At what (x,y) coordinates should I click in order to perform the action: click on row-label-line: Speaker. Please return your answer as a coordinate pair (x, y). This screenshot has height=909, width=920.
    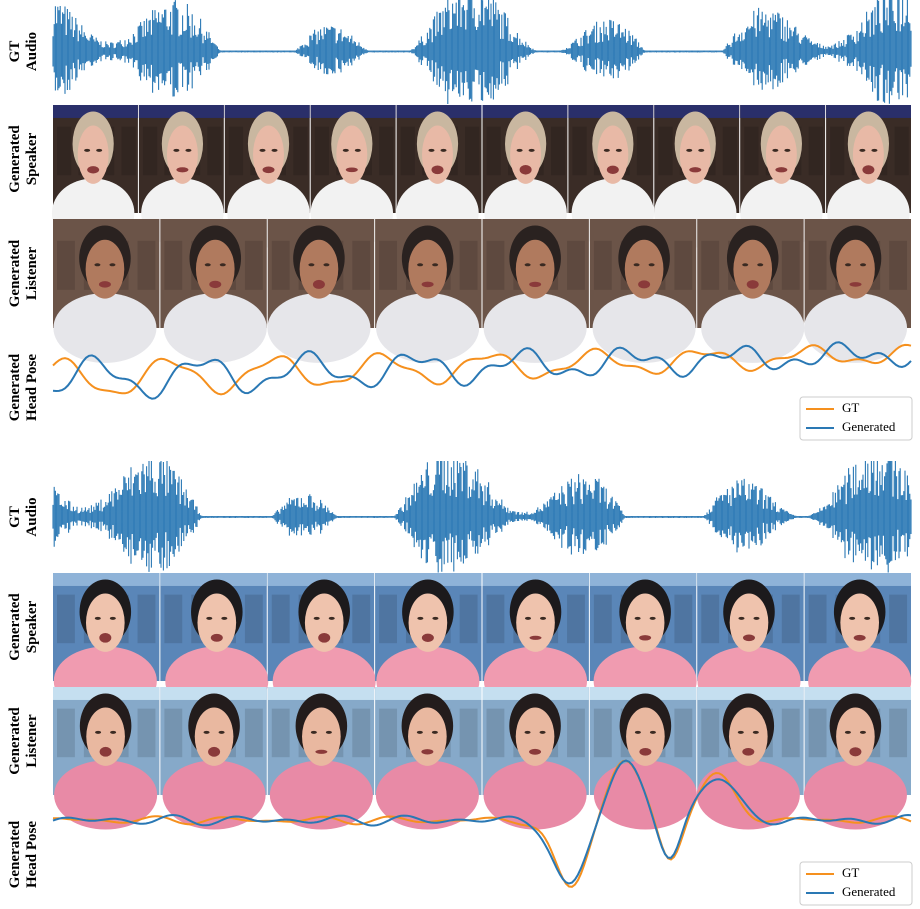
    Looking at the image, I should click on (32, 626).